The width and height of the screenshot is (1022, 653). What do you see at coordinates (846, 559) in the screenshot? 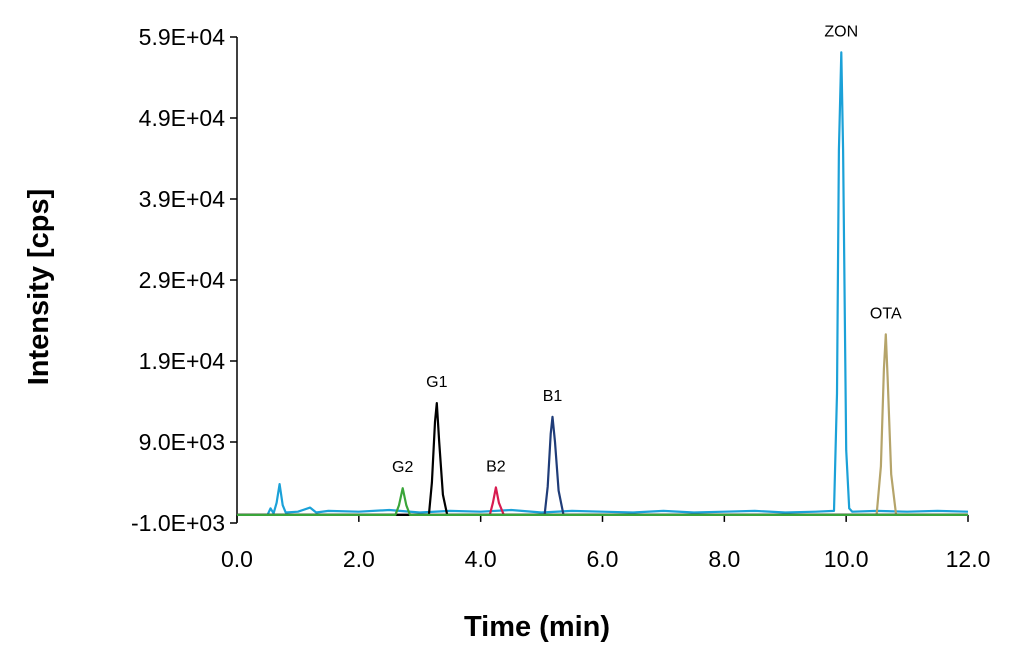
I see `x-tick-label: 10.0` at bounding box center [846, 559].